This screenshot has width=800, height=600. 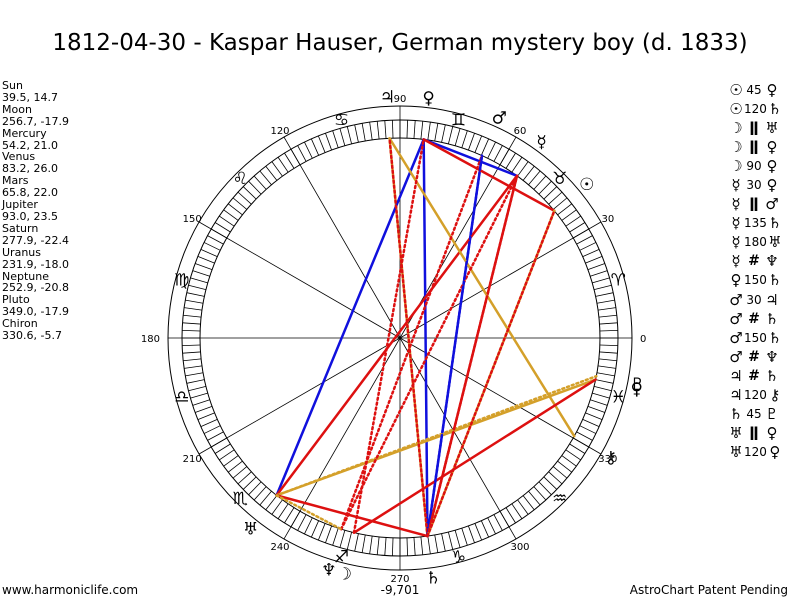 I want to click on sign-glyph: ♋, so click(x=341, y=121).